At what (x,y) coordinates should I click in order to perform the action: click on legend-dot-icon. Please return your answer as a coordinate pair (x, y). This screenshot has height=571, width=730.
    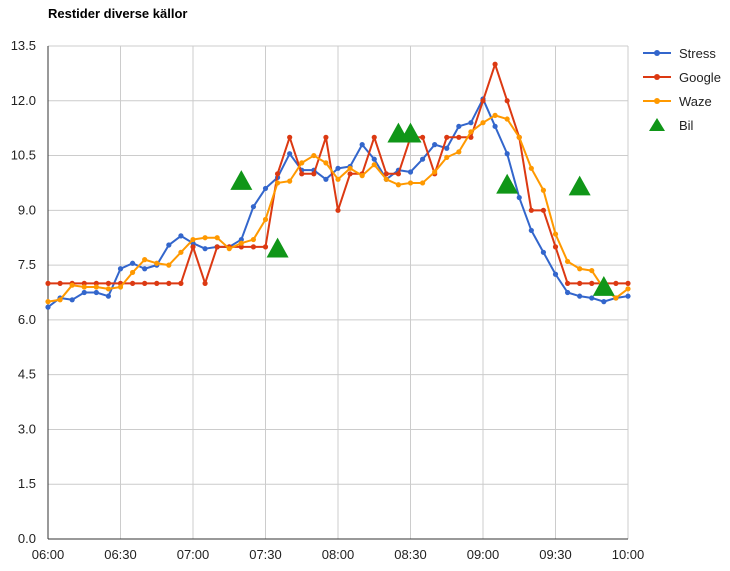
    Looking at the image, I should click on (657, 77).